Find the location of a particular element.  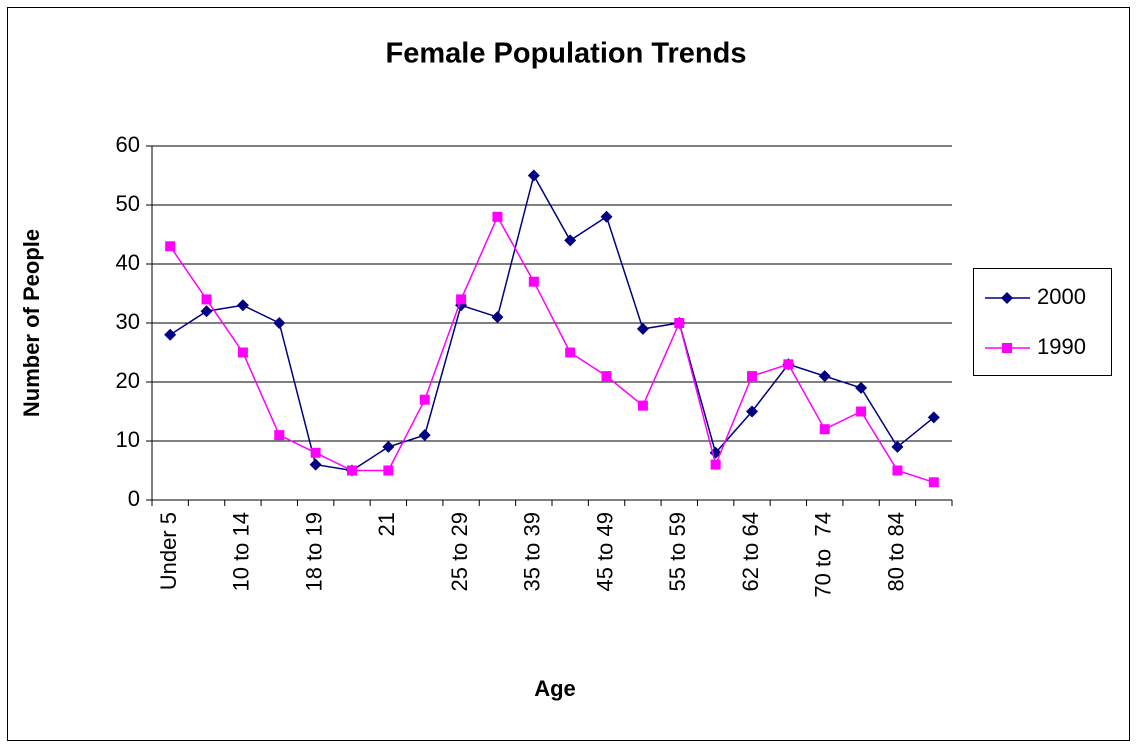

x-tick-label: 18 to 19 is located at coordinates (313, 552).